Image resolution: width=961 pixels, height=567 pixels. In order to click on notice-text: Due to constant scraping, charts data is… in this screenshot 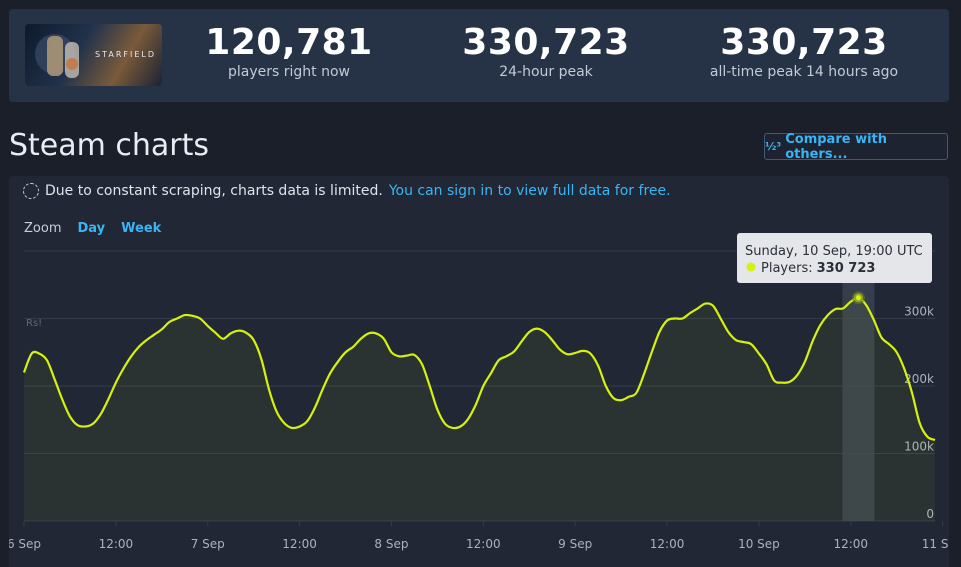, I will do `click(214, 191)`.